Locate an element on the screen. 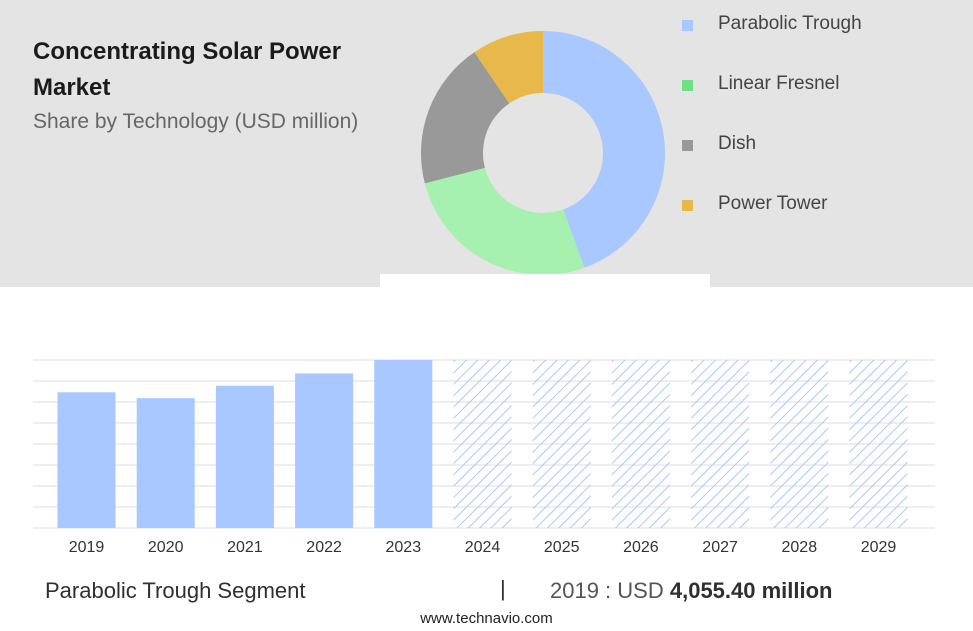 The width and height of the screenshot is (973, 631). x-tick-label-2025: 2025 is located at coordinates (562, 547).